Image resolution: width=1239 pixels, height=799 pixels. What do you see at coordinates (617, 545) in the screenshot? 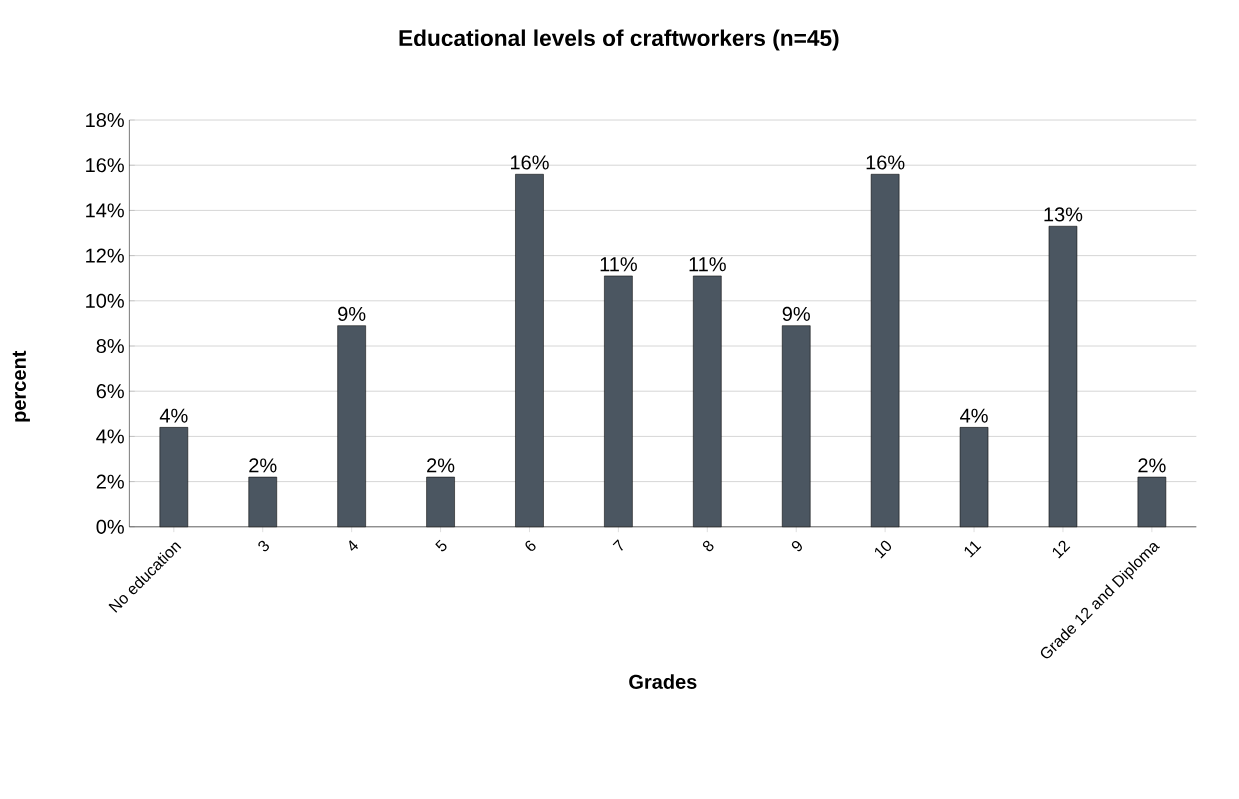
I see `x-tick-label: 7` at bounding box center [617, 545].